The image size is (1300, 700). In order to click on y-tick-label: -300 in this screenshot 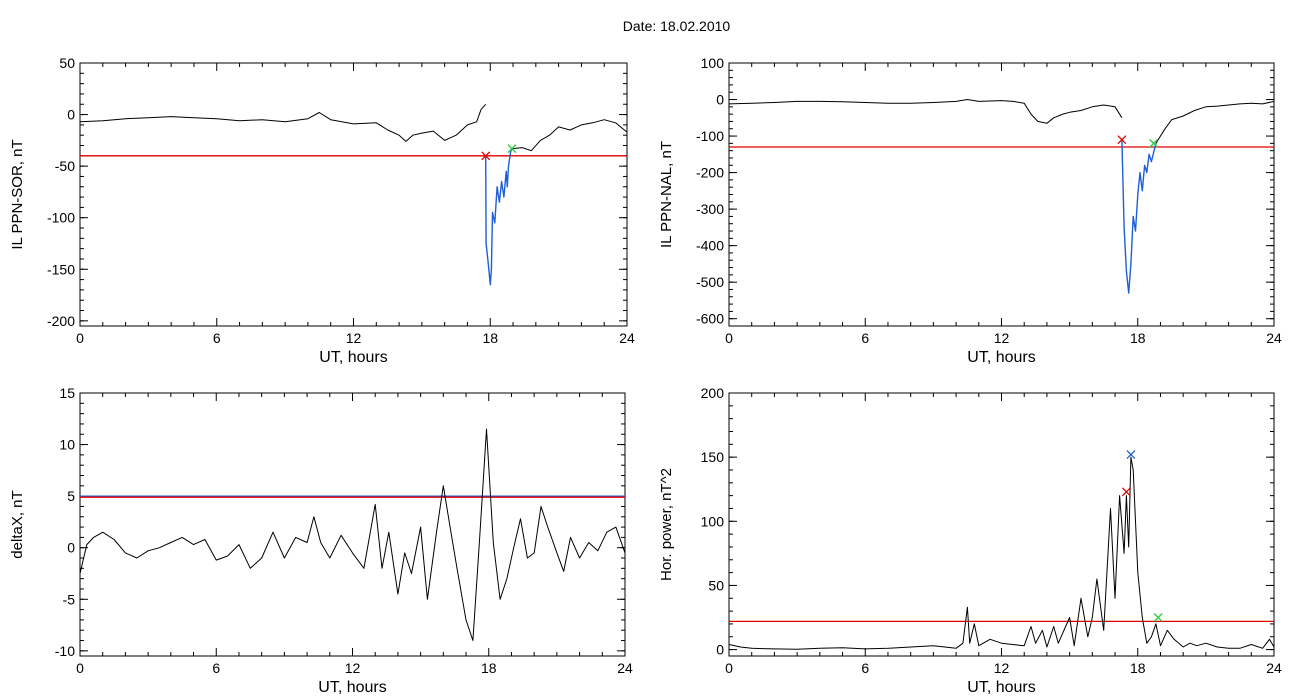, I will do `click(710, 209)`.